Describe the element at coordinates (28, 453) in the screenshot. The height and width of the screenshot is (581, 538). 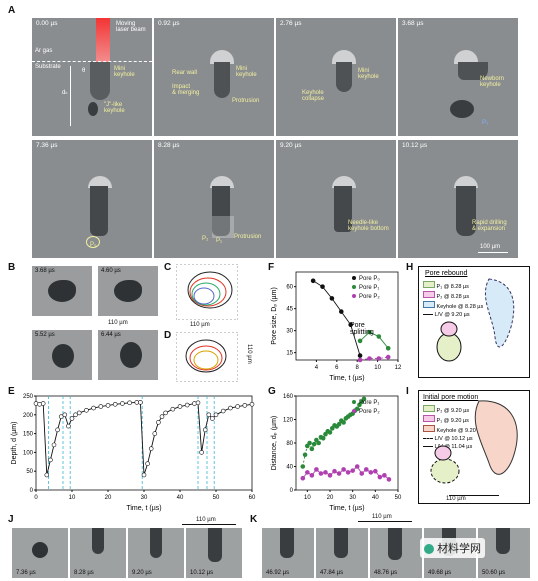
I see `y-tick-label: 100` at that location.